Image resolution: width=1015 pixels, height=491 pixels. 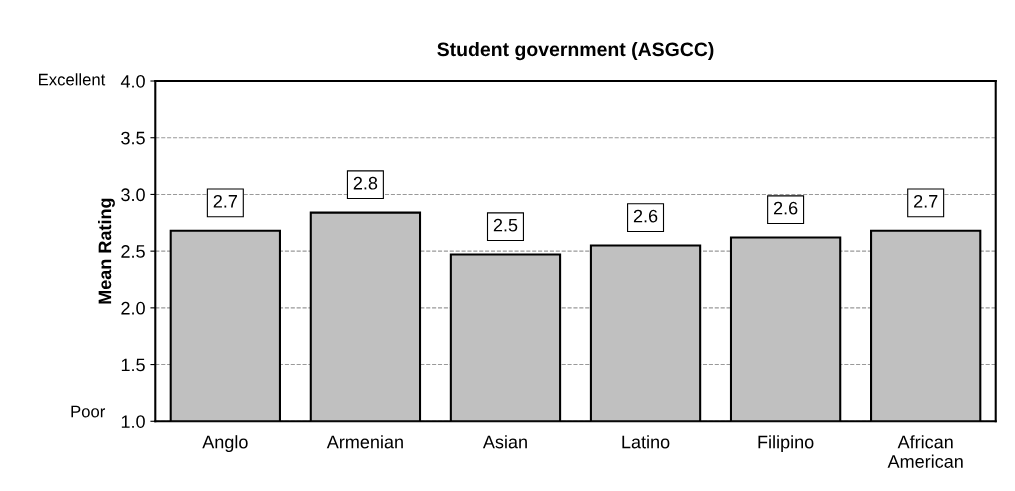 I want to click on x-tick-label: Armenian, so click(x=364, y=442).